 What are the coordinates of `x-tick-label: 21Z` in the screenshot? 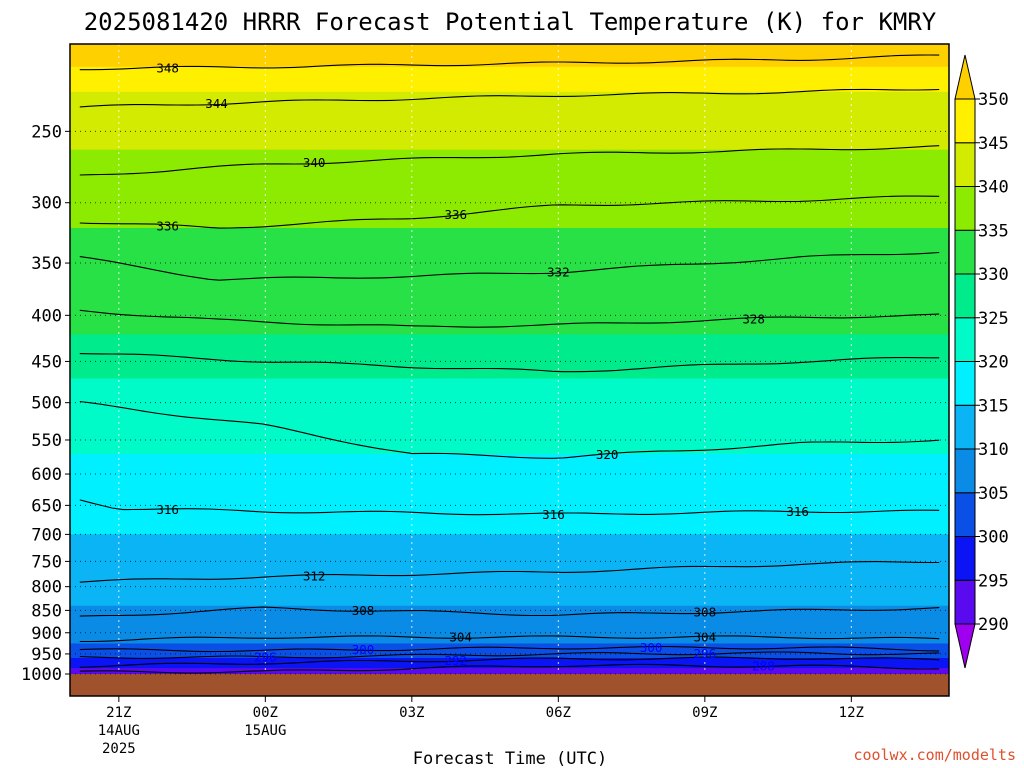 It's located at (118, 713).